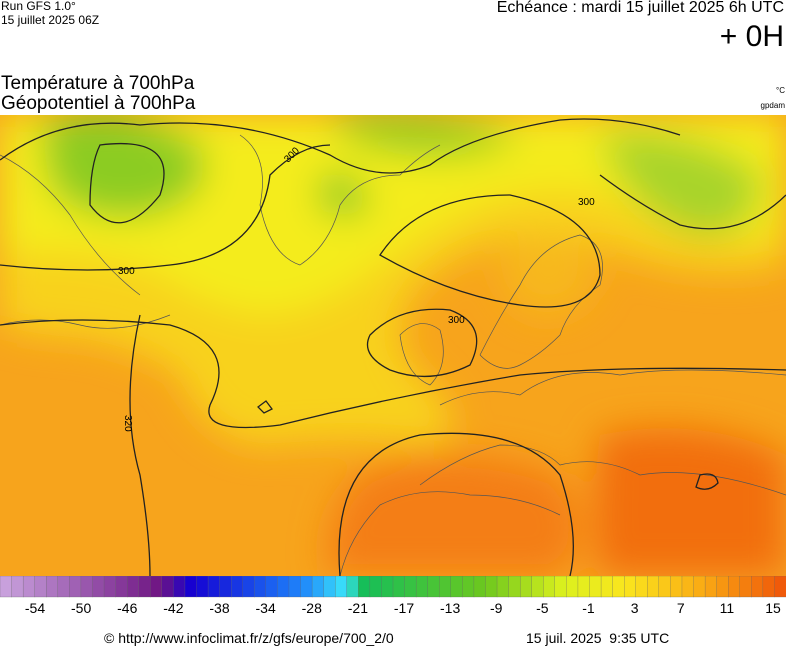 The image size is (786, 648). What do you see at coordinates (312, 608) in the screenshot?
I see `scale-label: -28` at bounding box center [312, 608].